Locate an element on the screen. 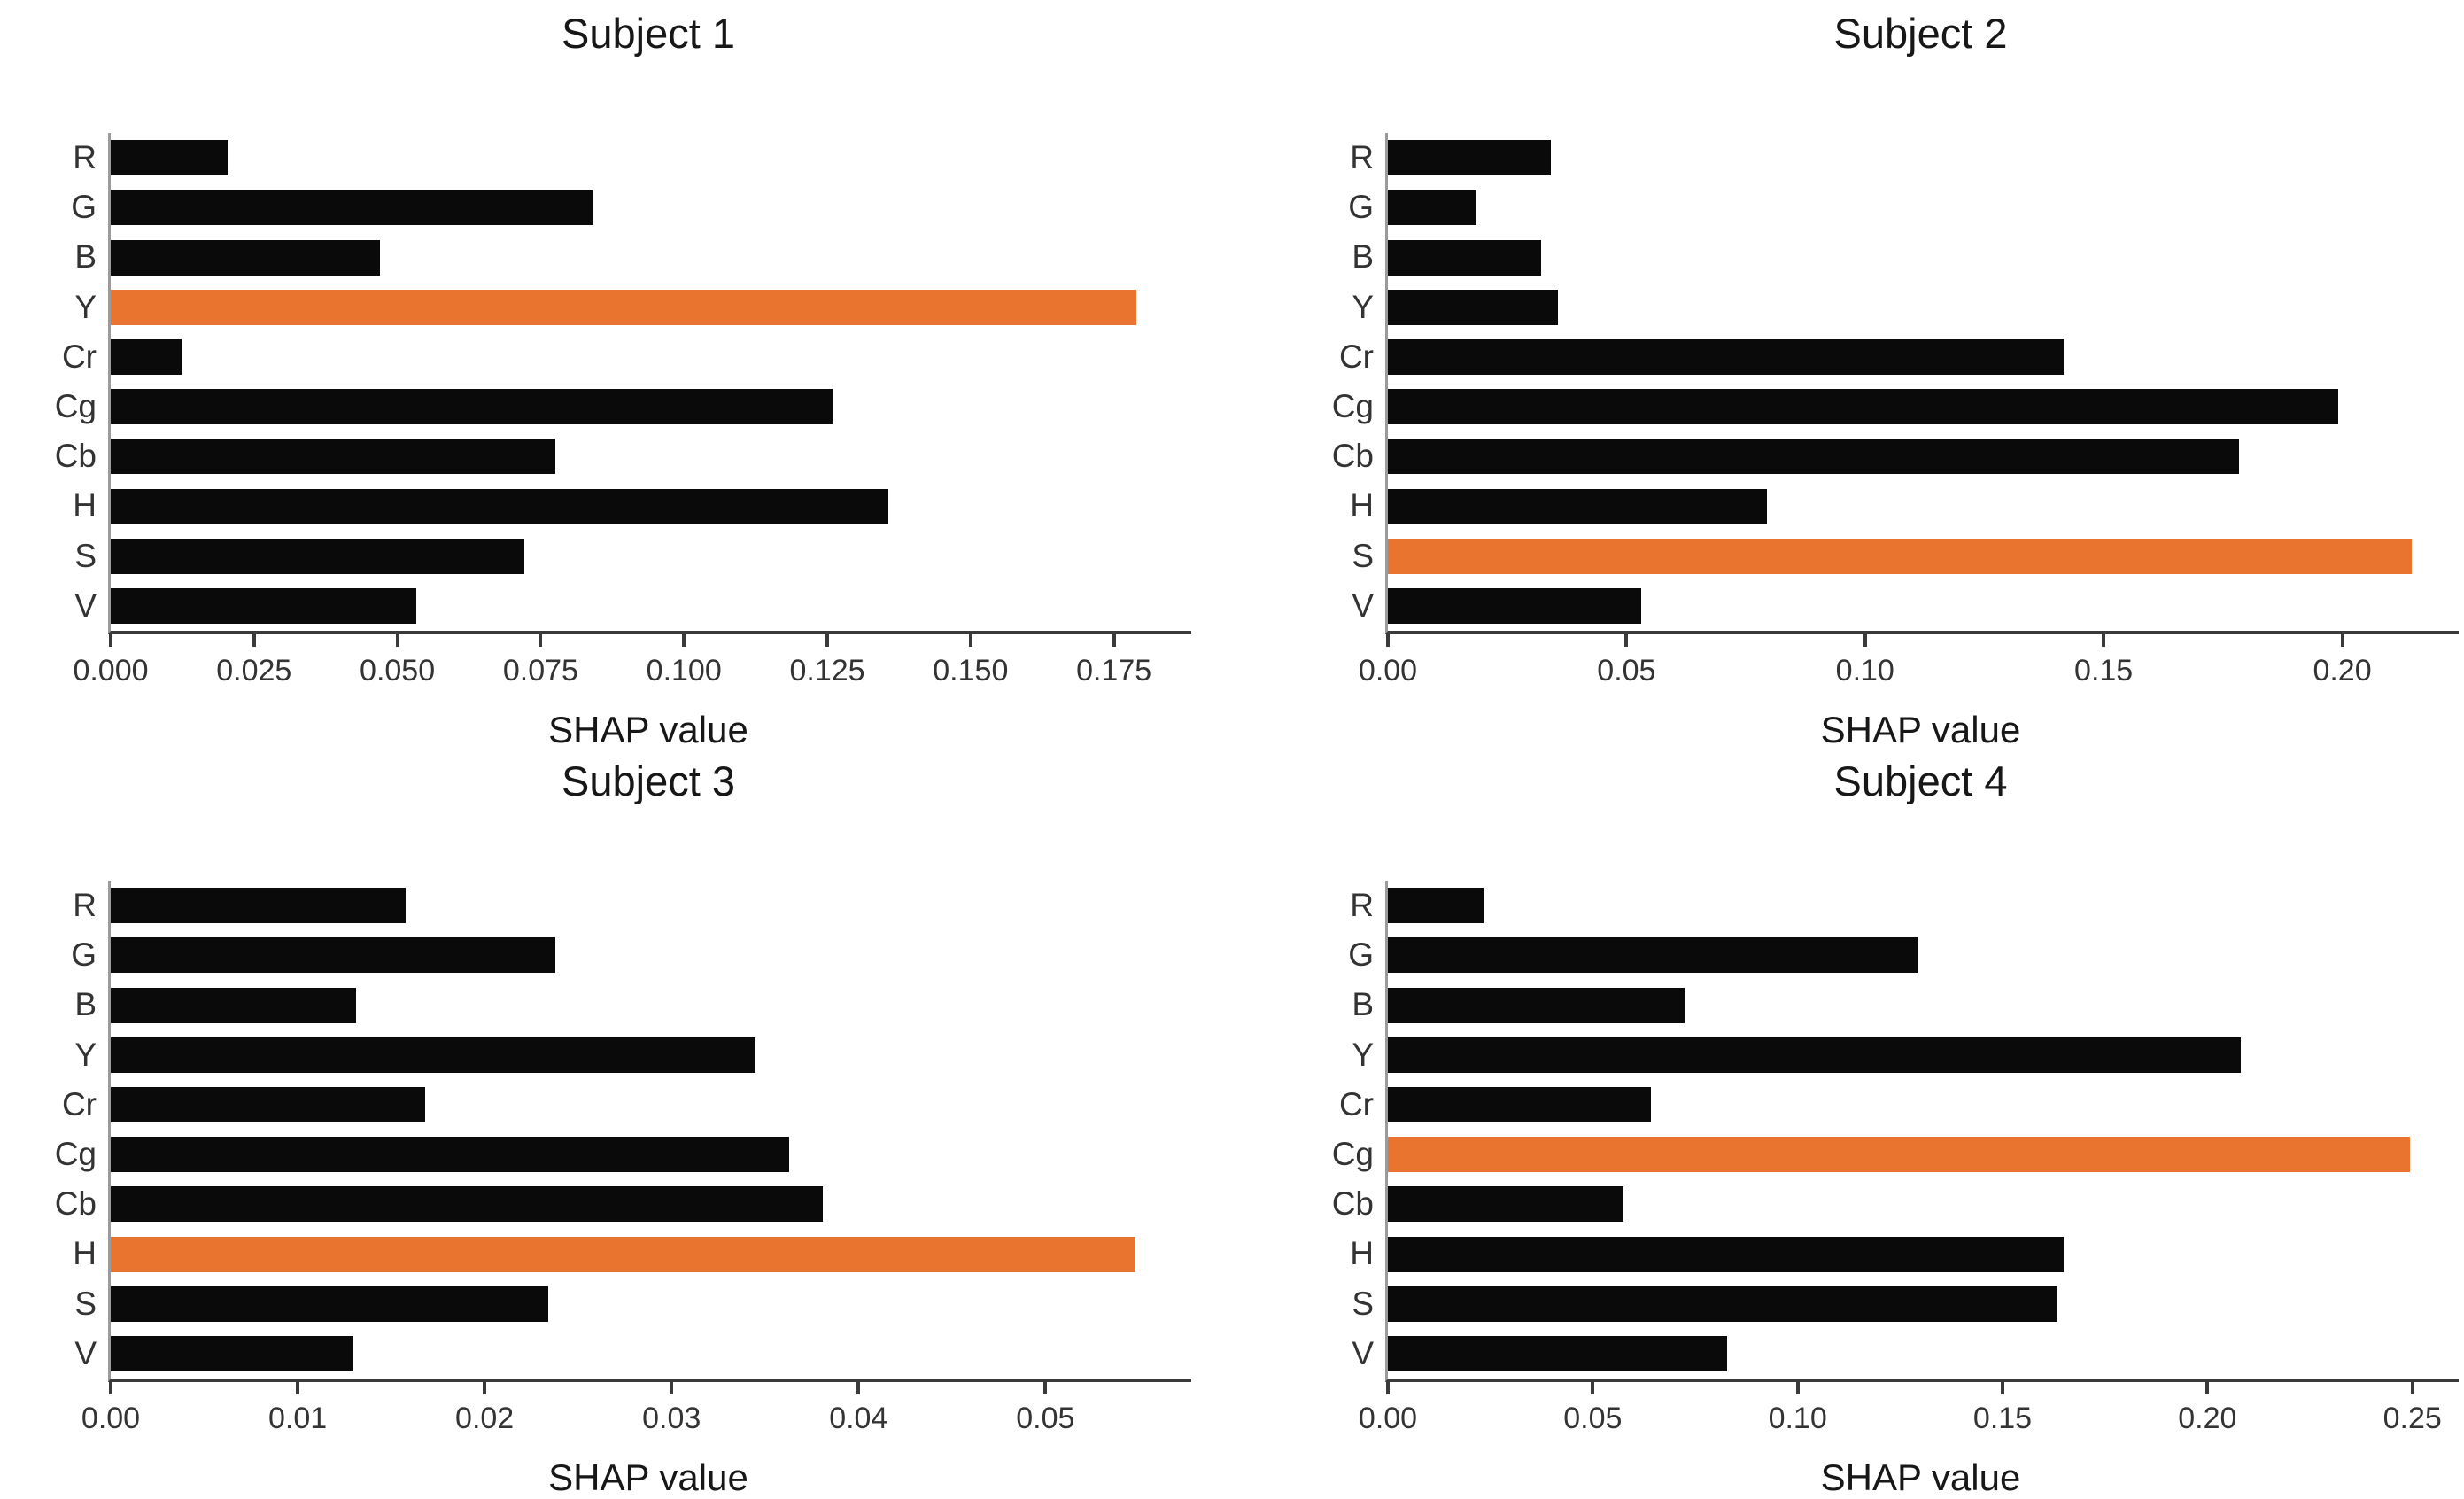 The image size is (2464, 1499). x-tick-label: 0.025 is located at coordinates (254, 671).